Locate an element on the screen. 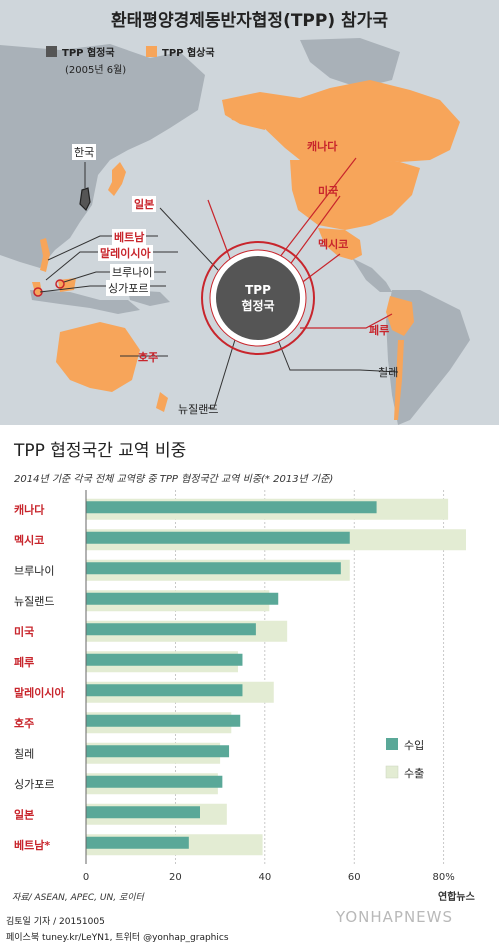  landmass-eurasia is located at coordinates (102, 156).